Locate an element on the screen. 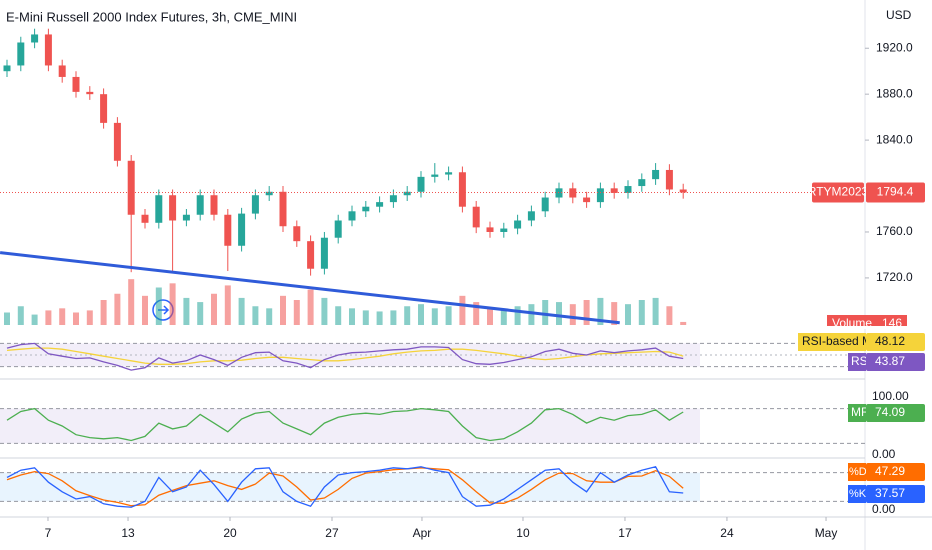  currency: USD is located at coordinates (899, 15).